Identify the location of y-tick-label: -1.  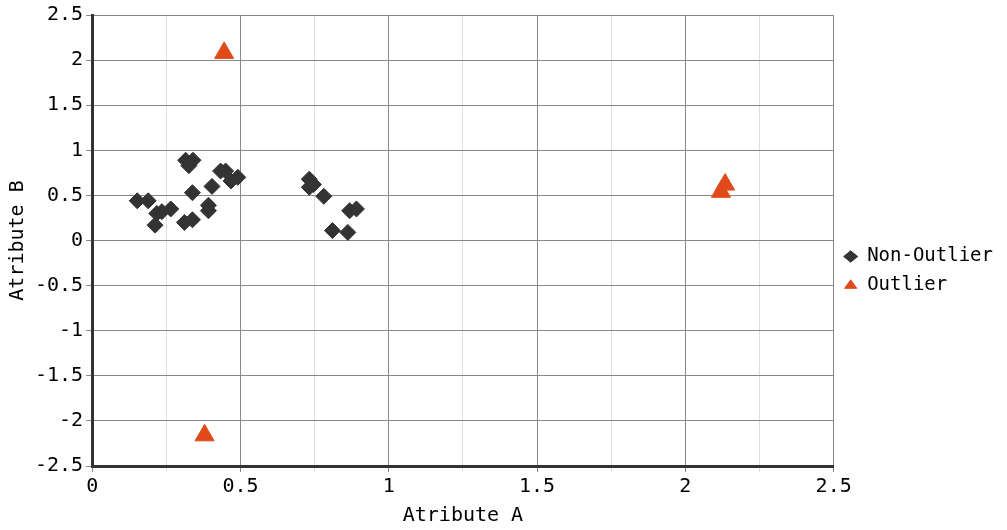
(71, 328).